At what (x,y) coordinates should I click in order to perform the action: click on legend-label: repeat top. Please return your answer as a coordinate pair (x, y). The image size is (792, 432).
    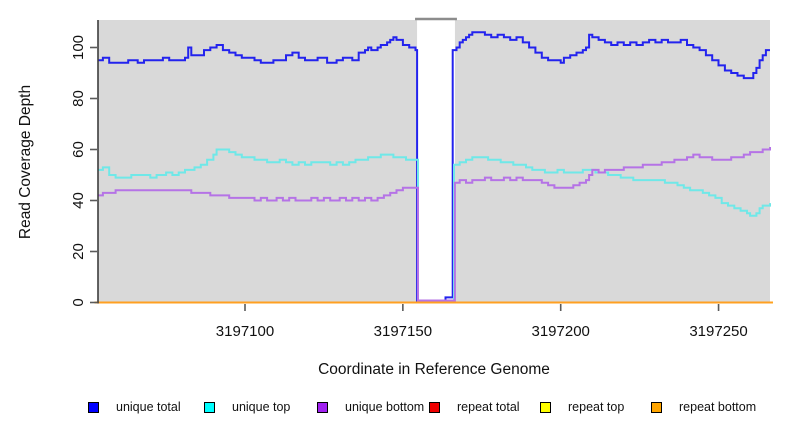
    Looking at the image, I should click on (596, 407).